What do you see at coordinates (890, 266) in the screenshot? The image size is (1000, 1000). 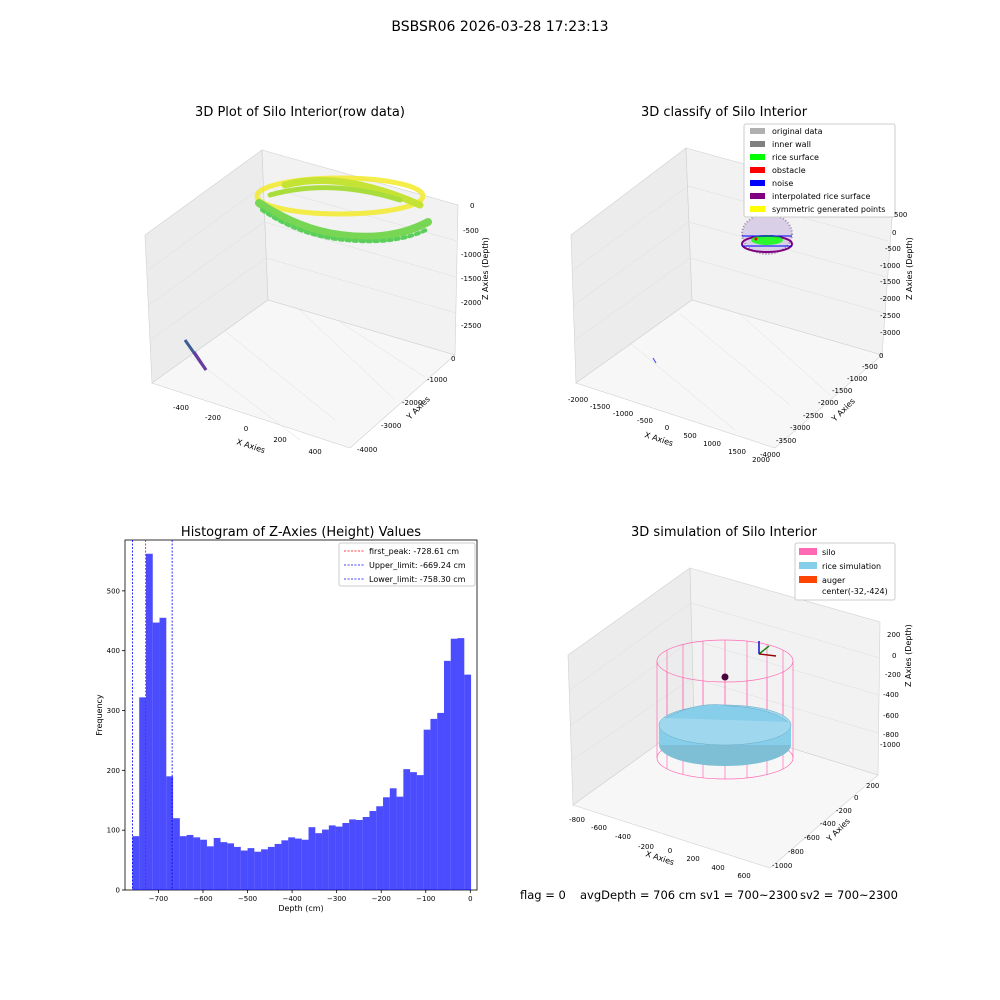 I see `classify-z-tick: -1000` at bounding box center [890, 266].